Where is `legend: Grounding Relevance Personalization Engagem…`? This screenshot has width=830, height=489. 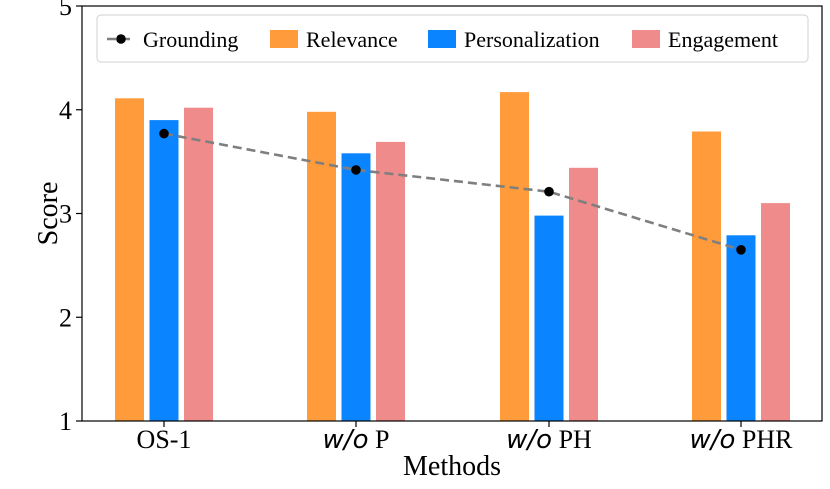
legend: Grounding Relevance Personalization Engagem… is located at coordinates (452, 38).